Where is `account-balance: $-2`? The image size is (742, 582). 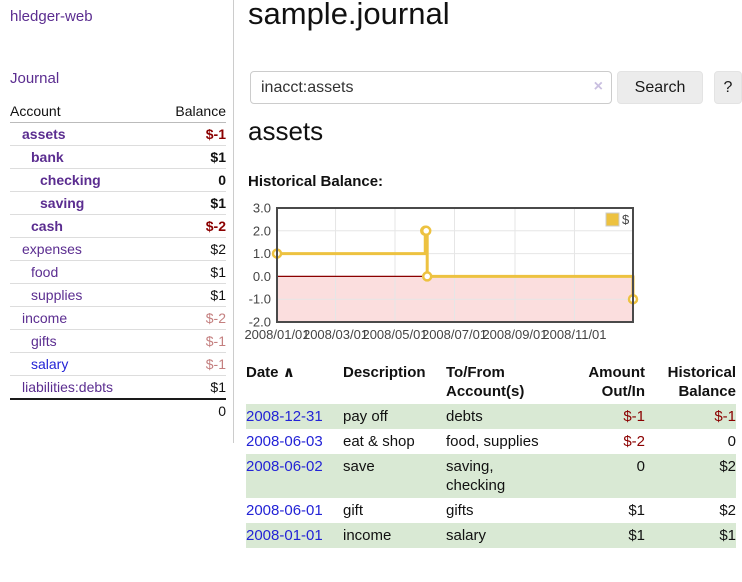
account-balance: $-2 is located at coordinates (215, 226).